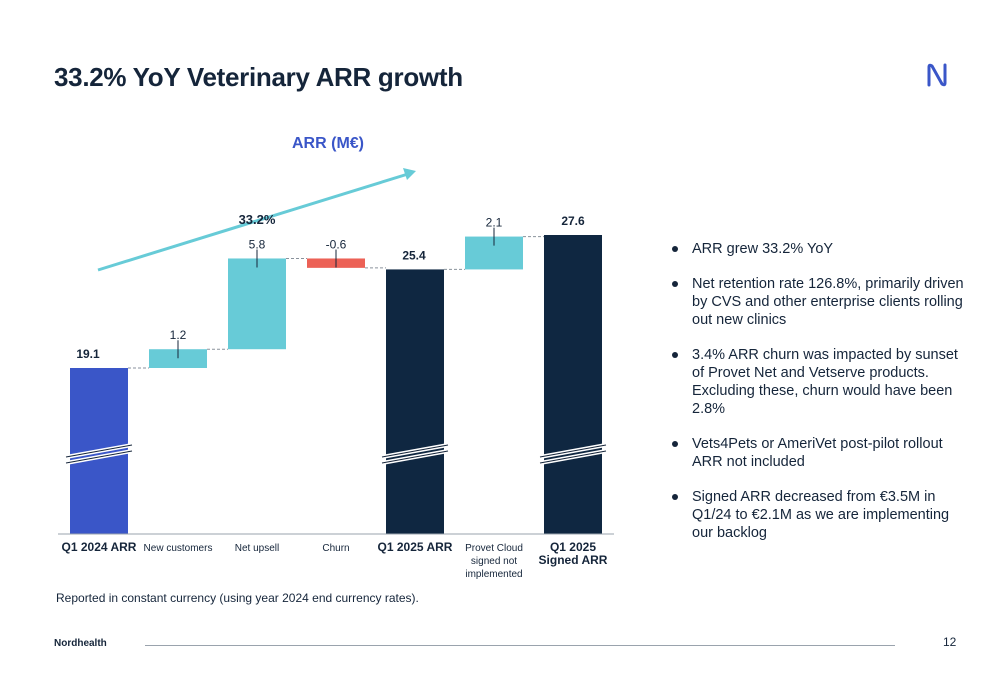 This screenshot has height=685, width=1000. I want to click on data-label: 27.6, so click(573, 221).